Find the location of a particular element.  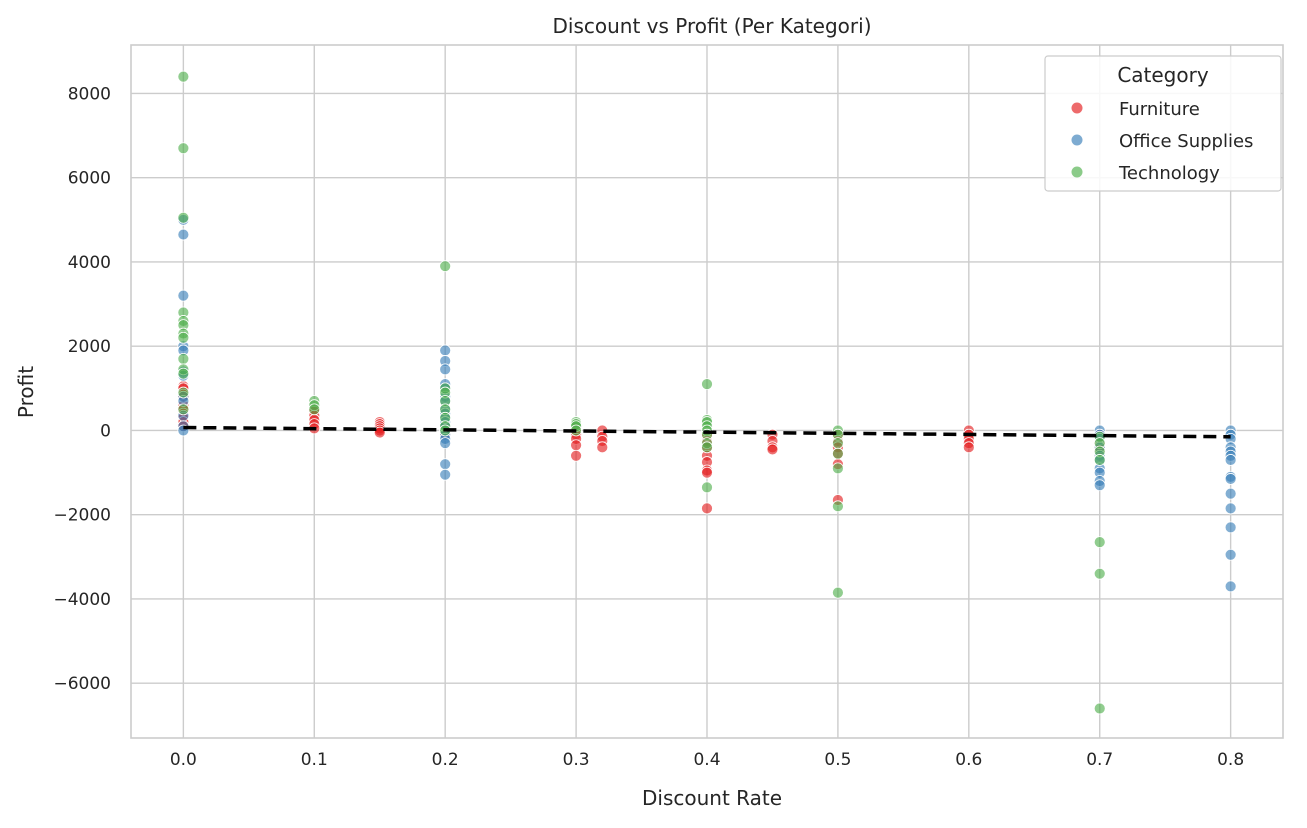

trendline-layer is located at coordinates (707, 432).